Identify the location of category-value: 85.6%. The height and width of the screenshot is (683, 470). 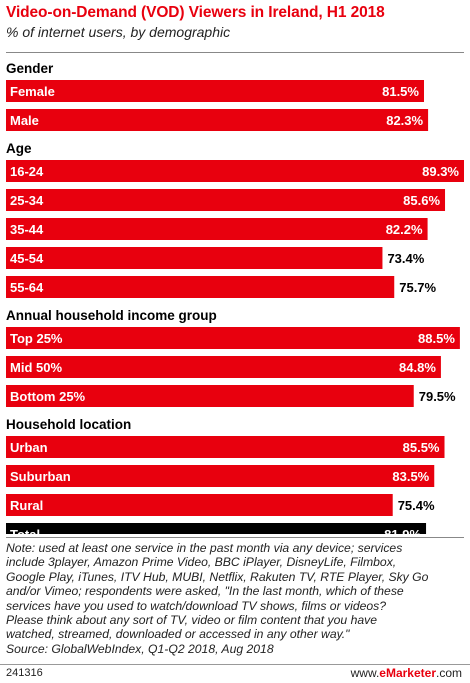
(421, 200).